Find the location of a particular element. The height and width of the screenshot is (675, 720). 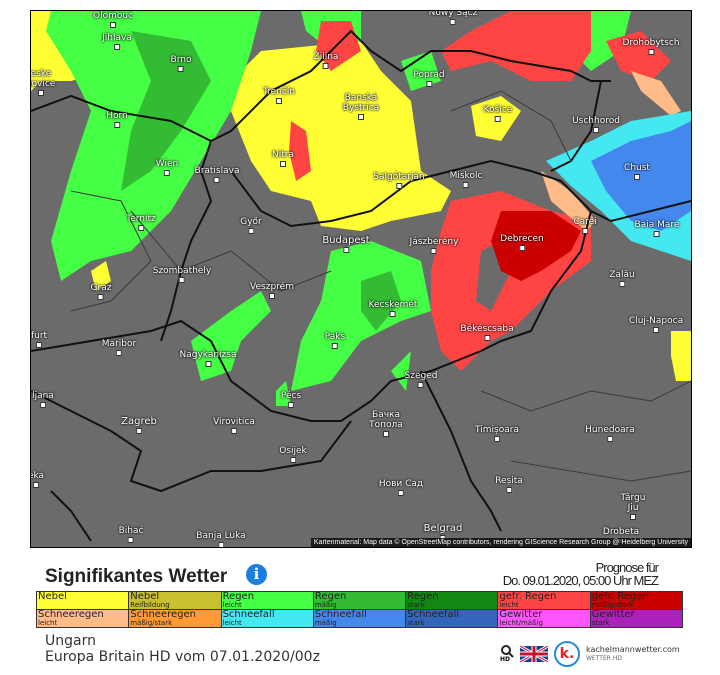

city-label: Horn is located at coordinates (117, 119).